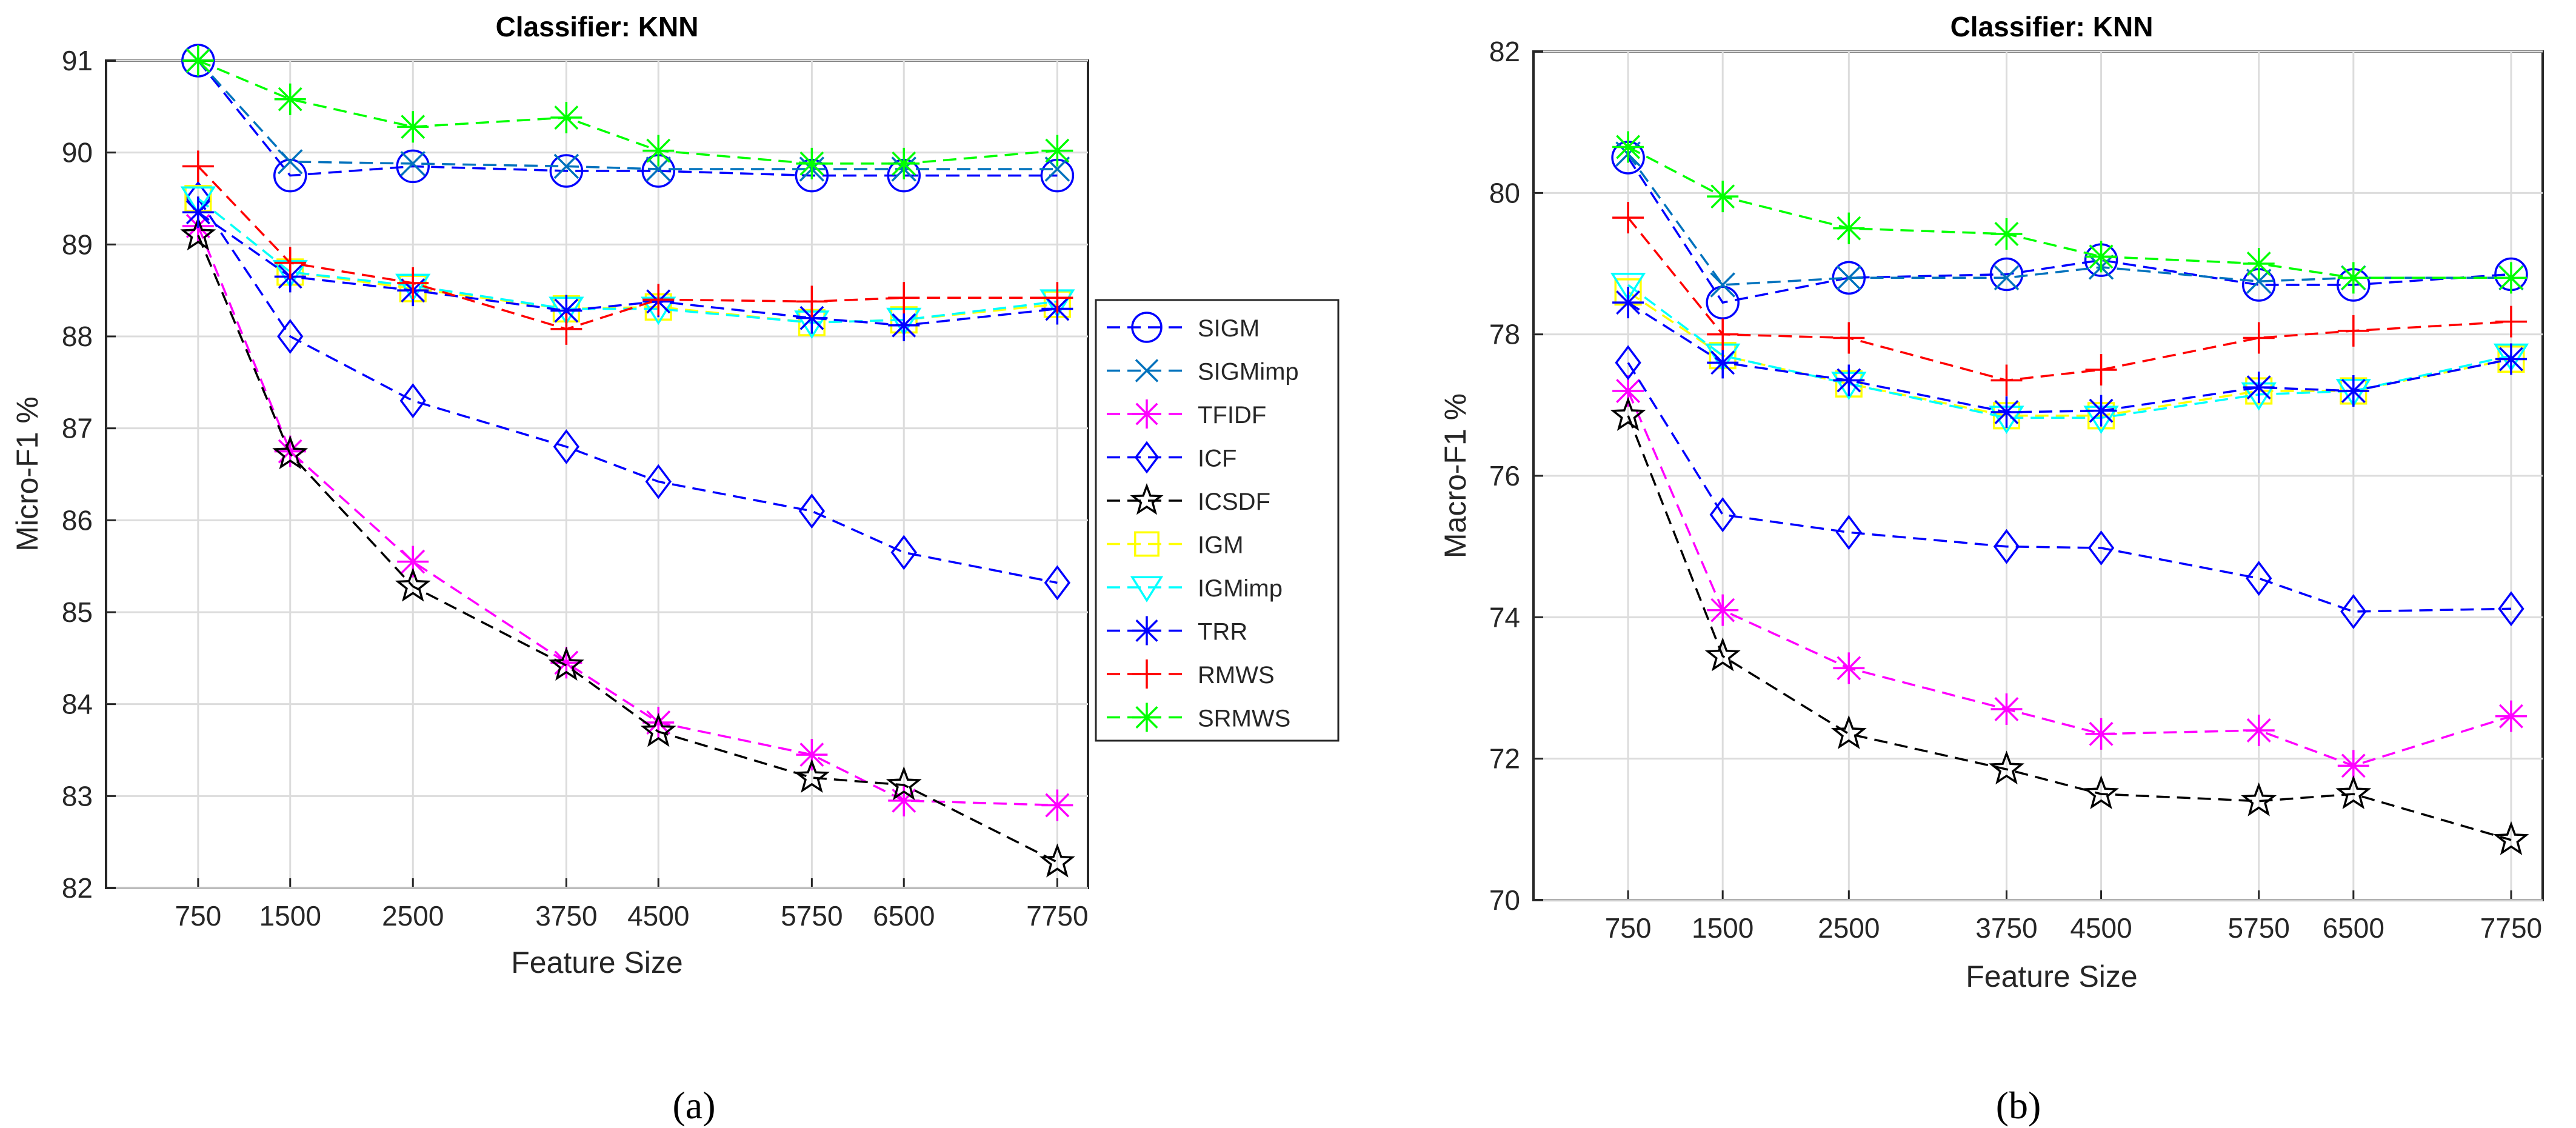 This screenshot has width=2576, height=1128. Describe the element at coordinates (658, 916) in the screenshot. I see `x-tick-label: 4500` at that location.